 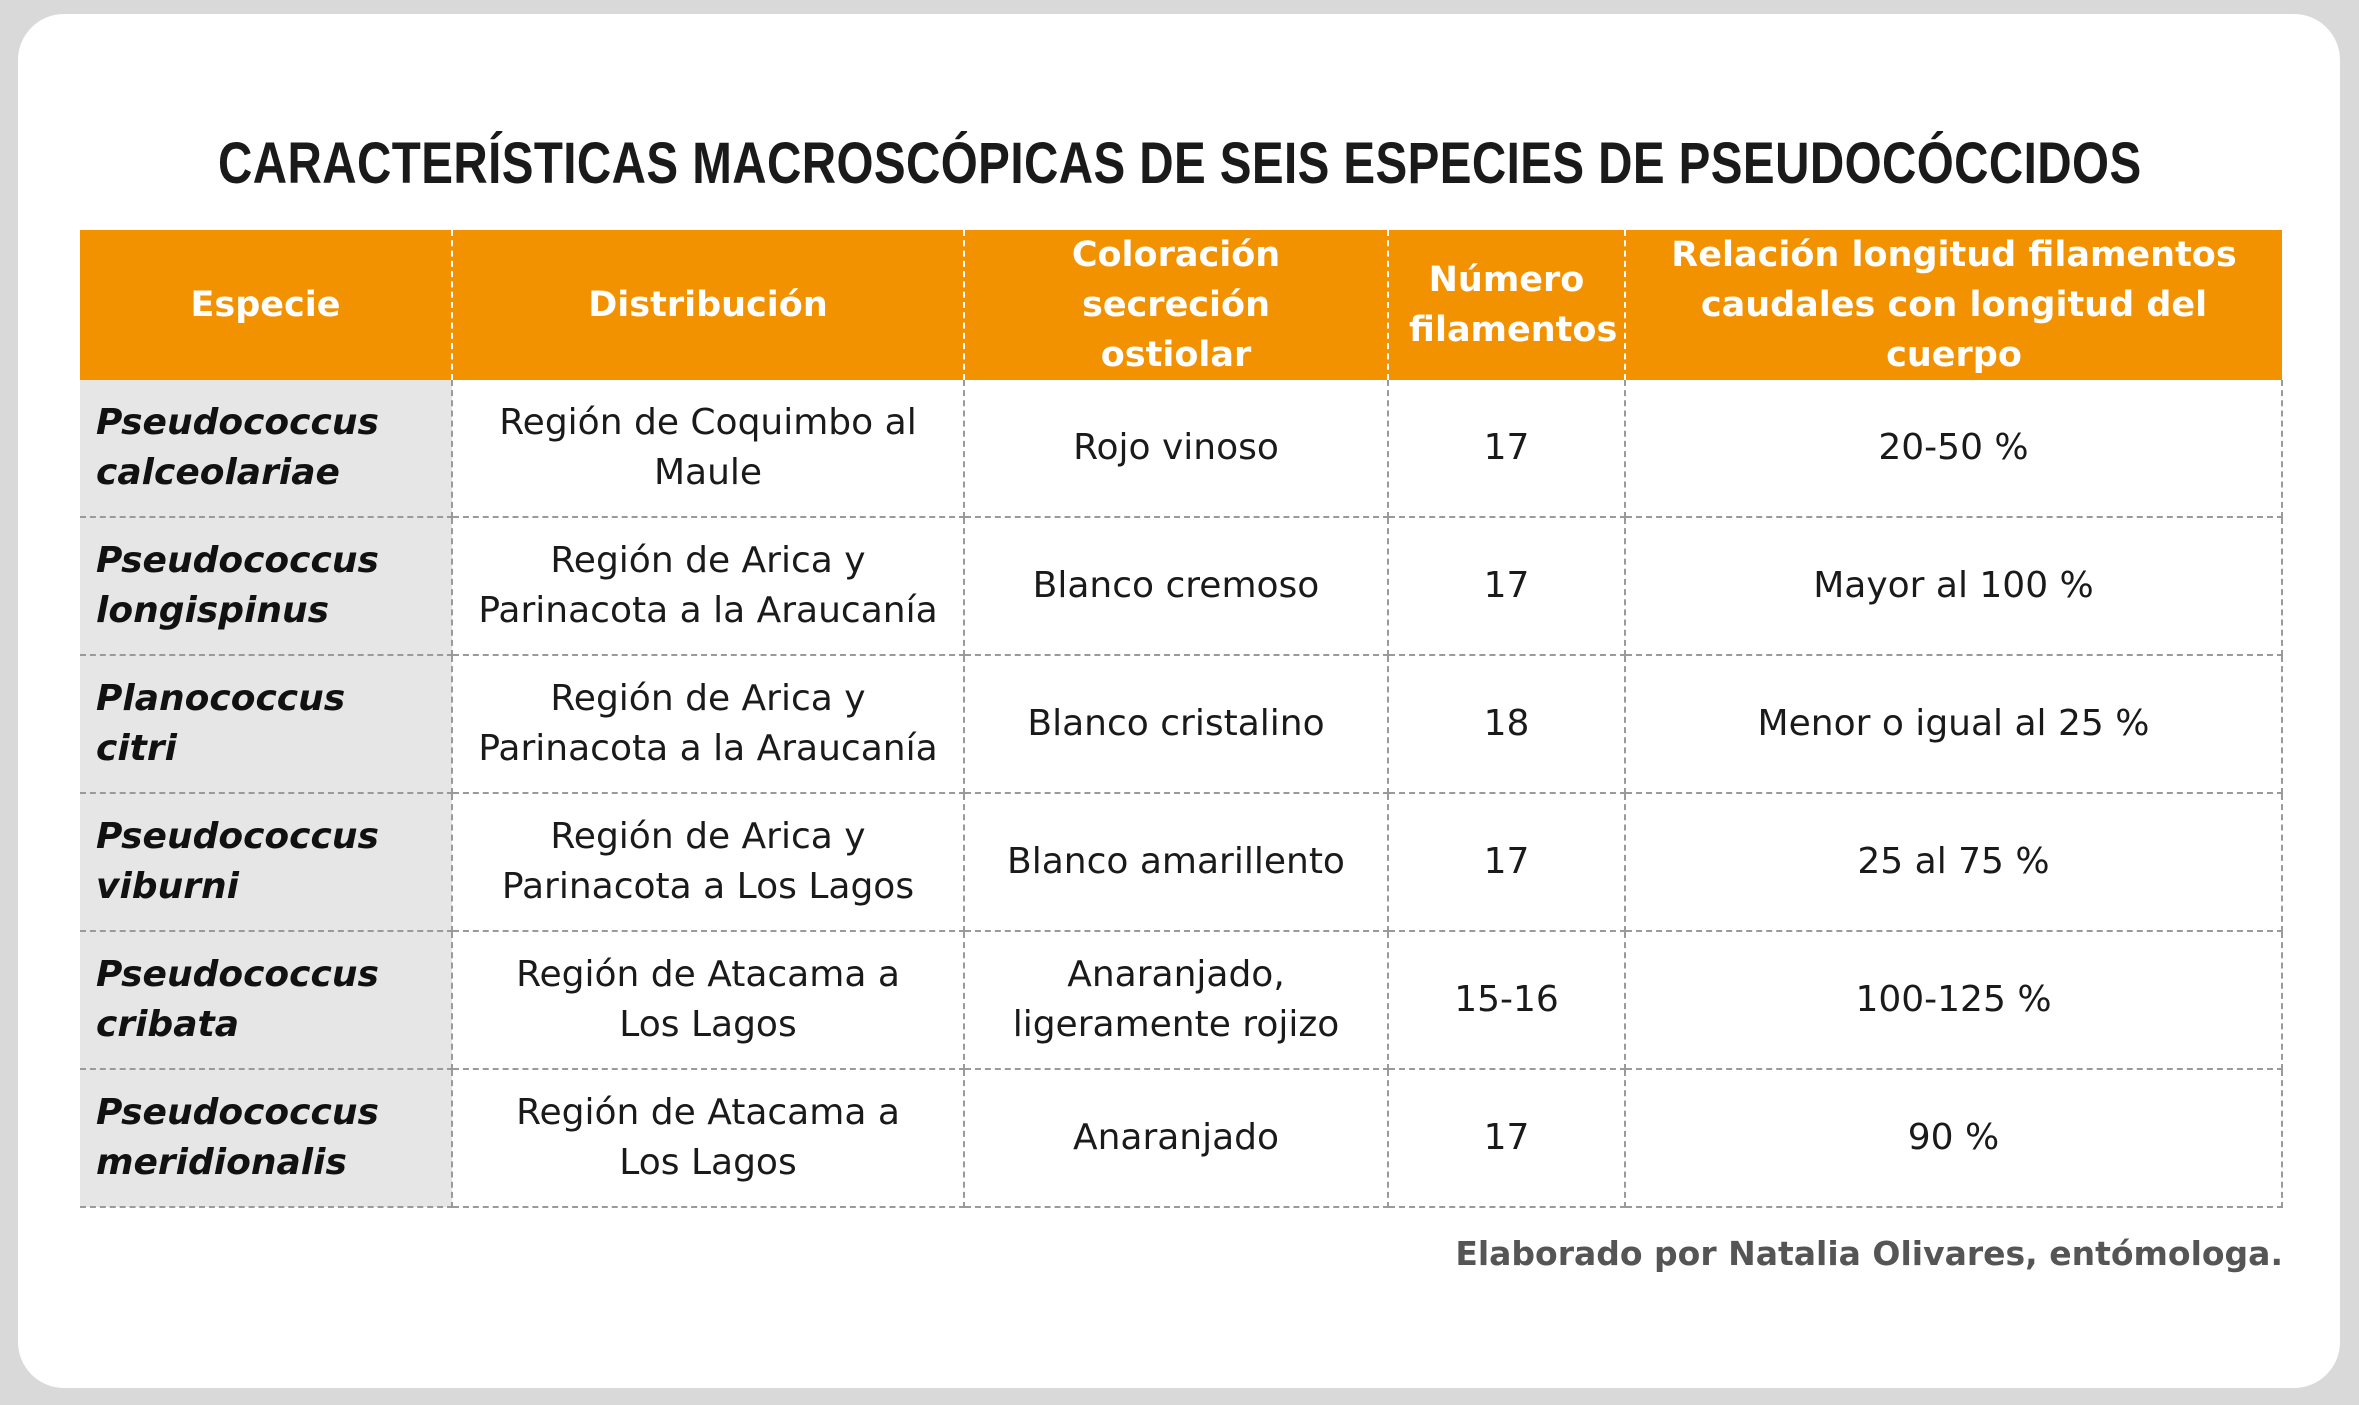 I want to click on header-especie: Especie, so click(x=266, y=305).